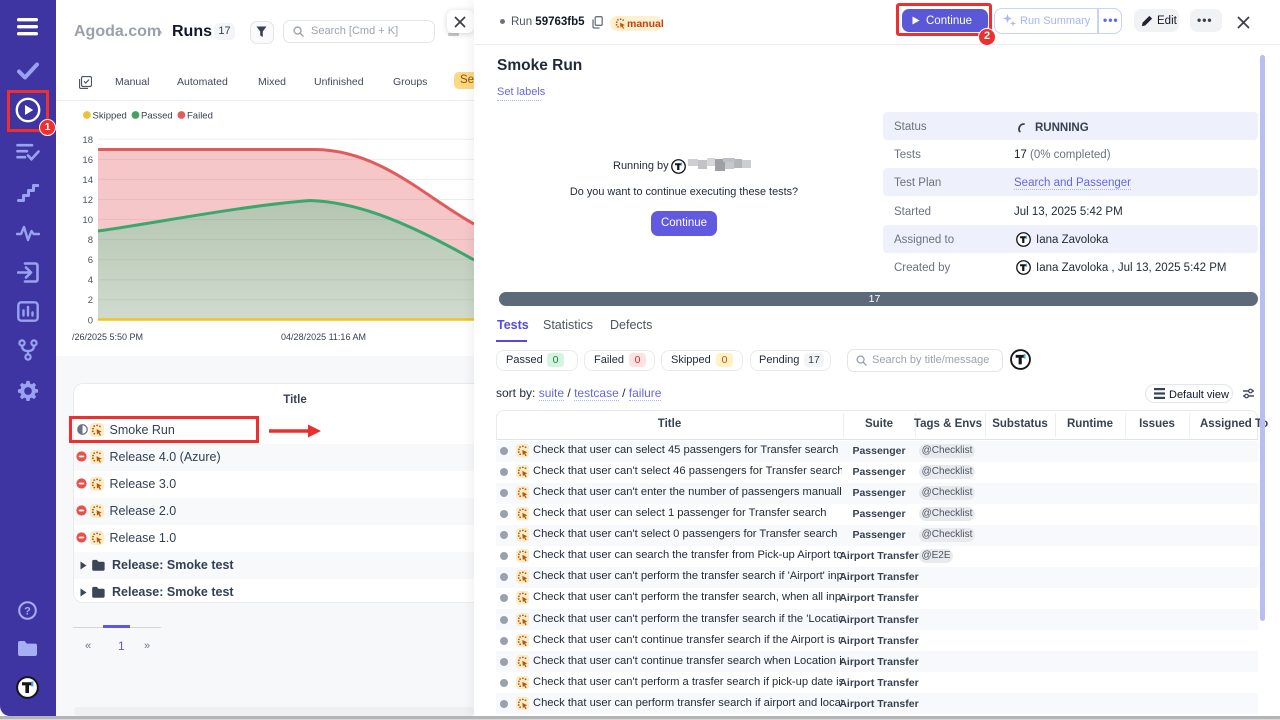 This screenshot has width=1280, height=720. Describe the element at coordinates (90, 300) in the screenshot. I see `svg-text: 2` at that location.